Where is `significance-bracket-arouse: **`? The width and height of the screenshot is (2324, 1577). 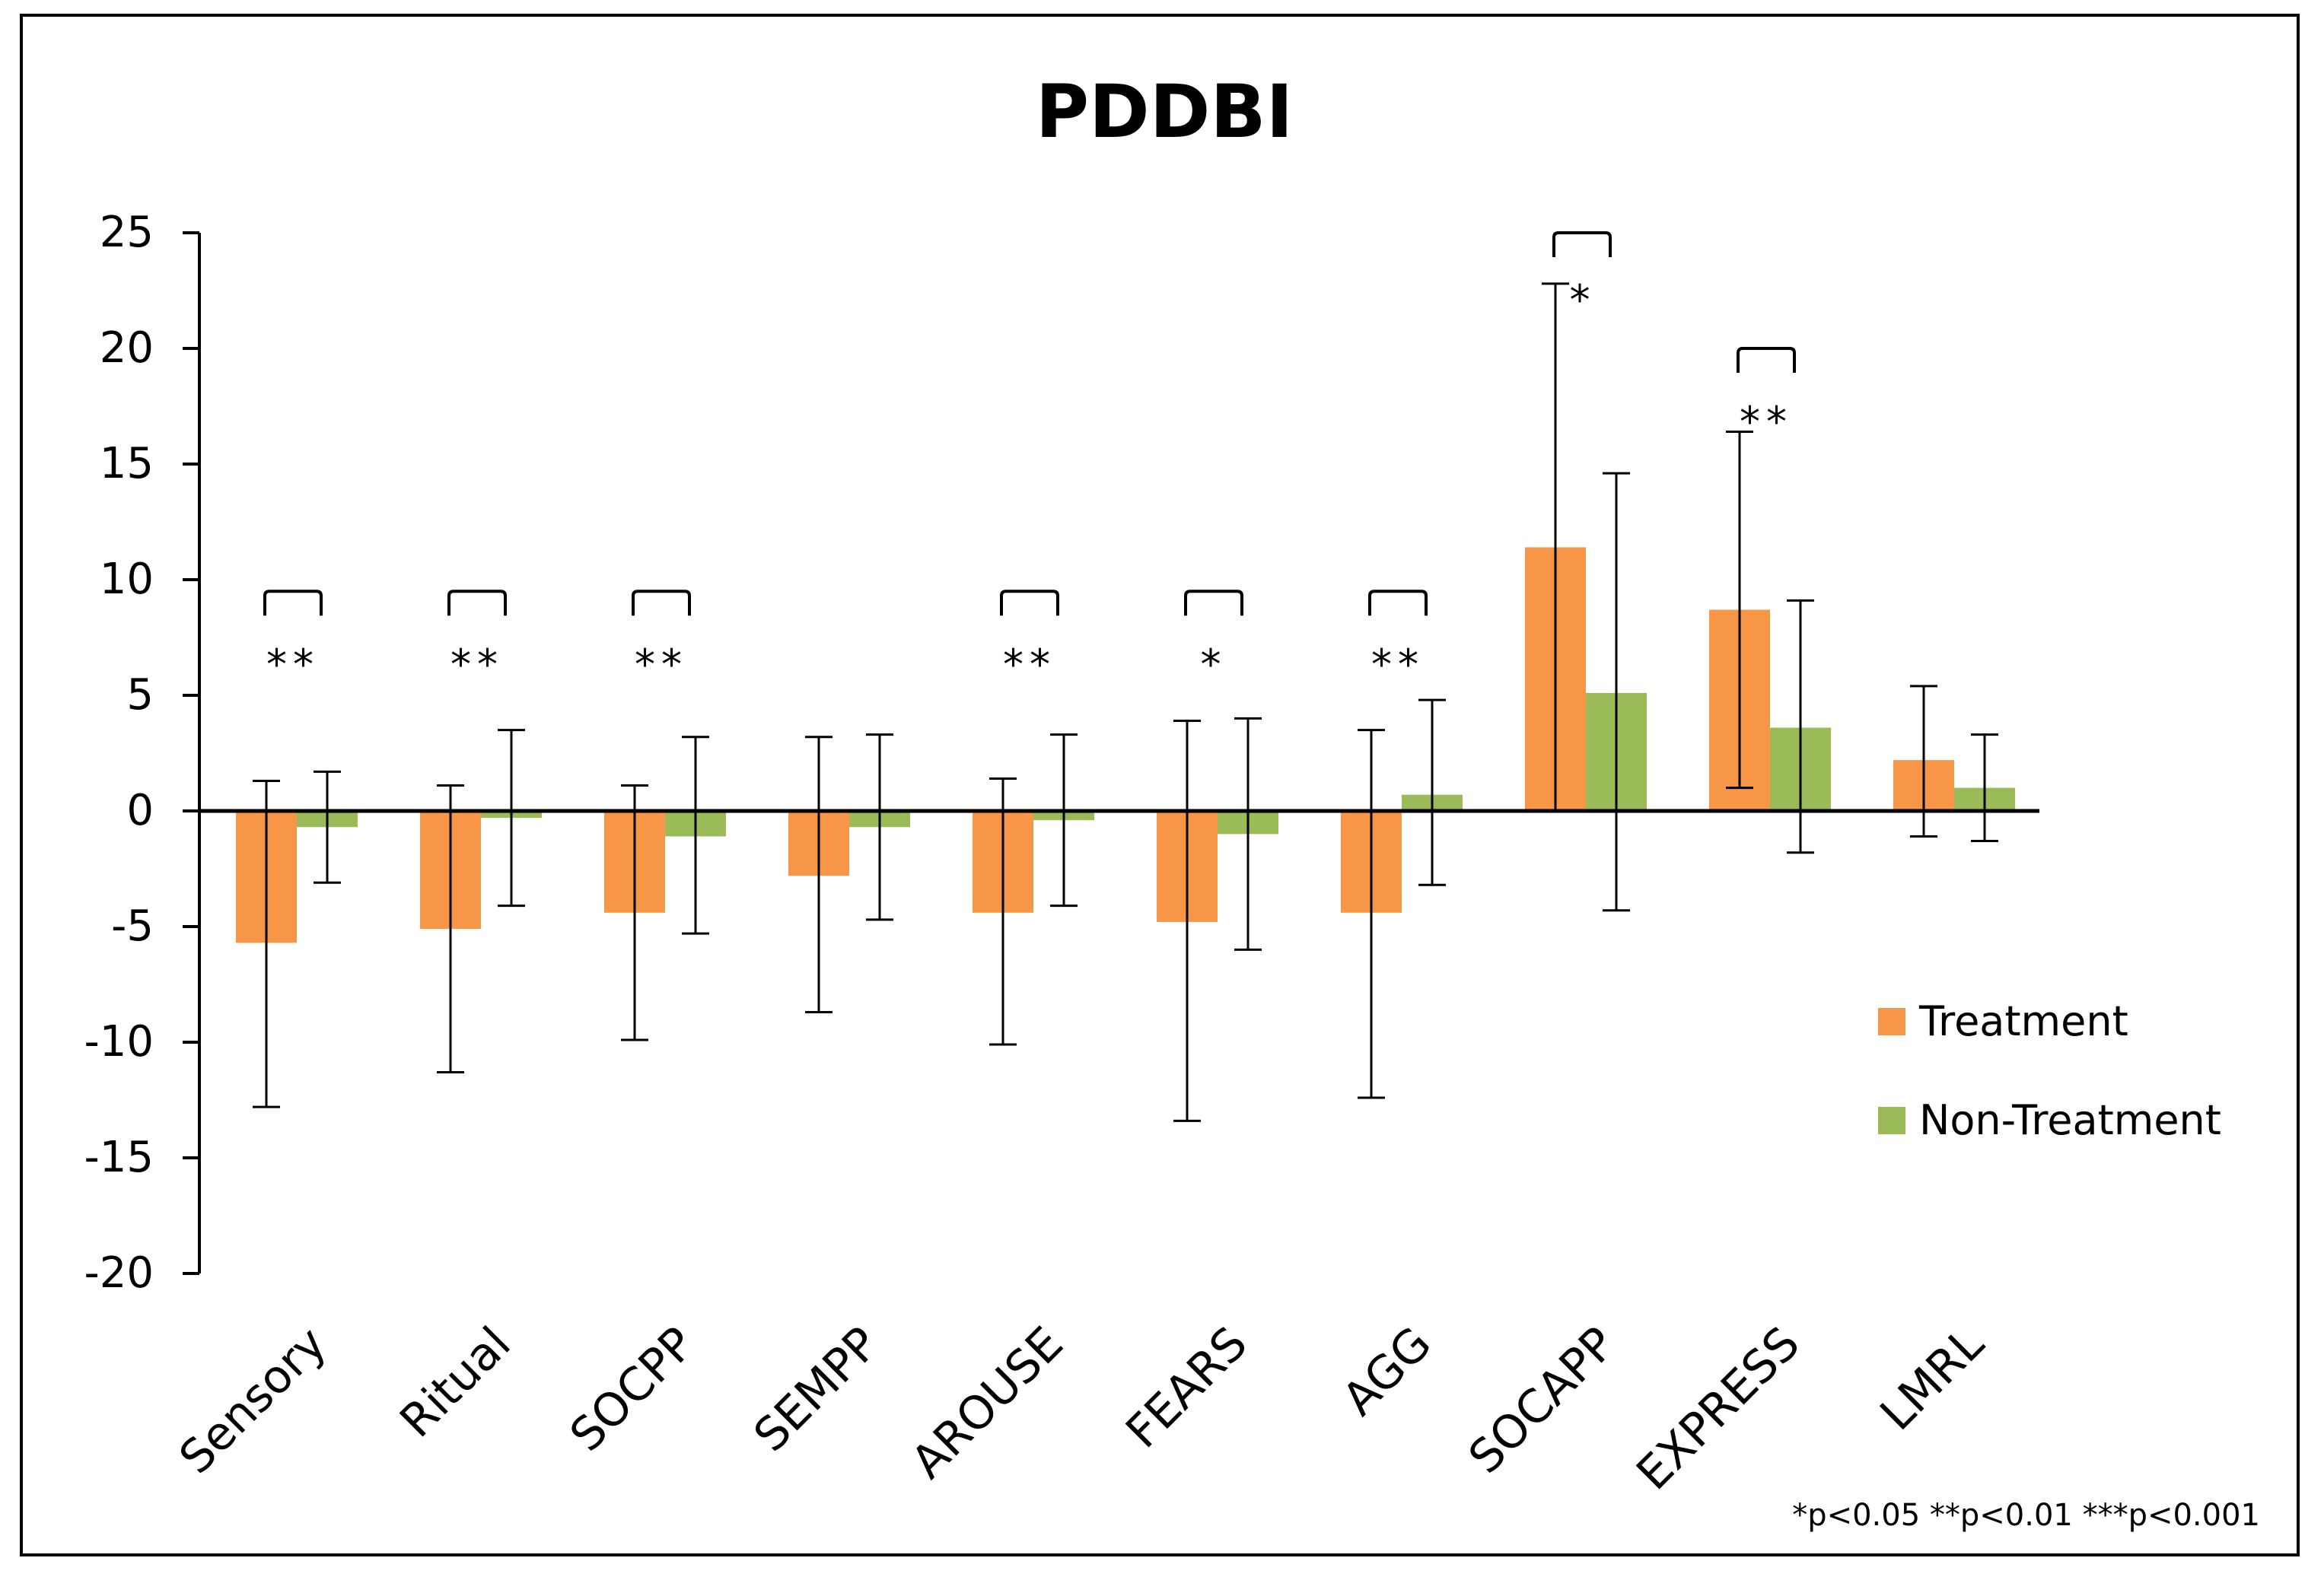
significance-bracket-arouse: ** is located at coordinates (1029, 639).